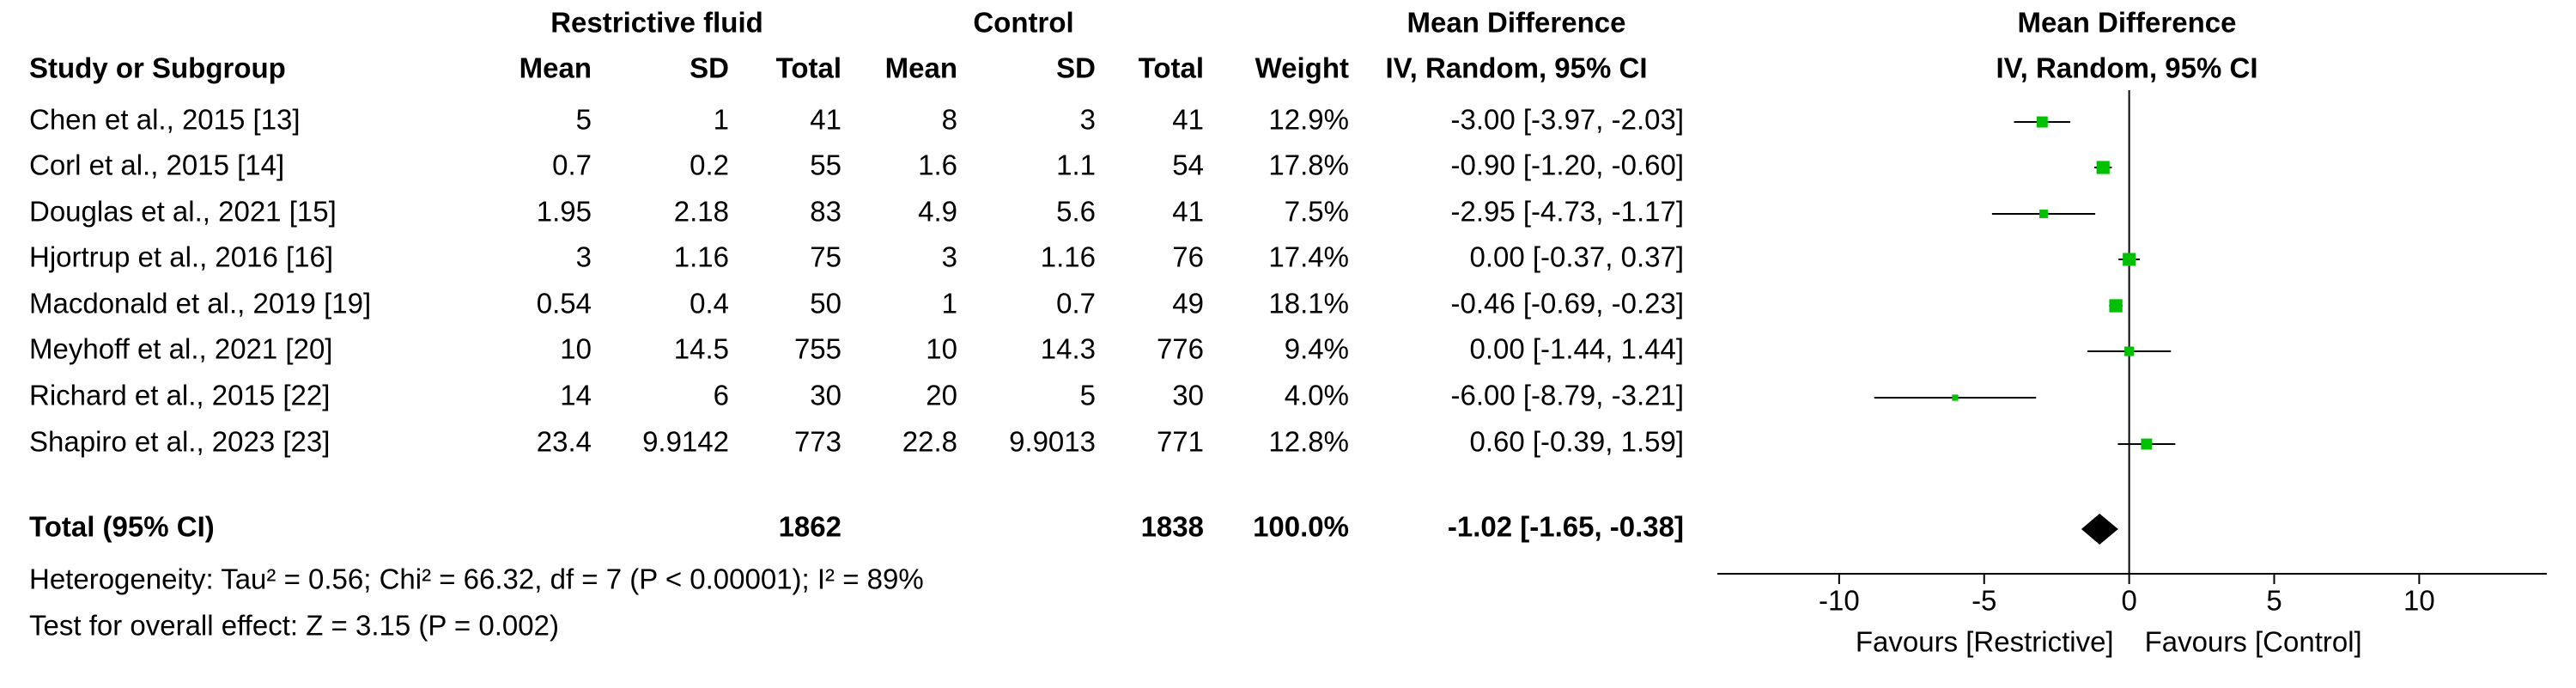  What do you see at coordinates (1568, 212) in the screenshot?
I see `effect-ci: -2.95 [-4.73, -1.17]` at bounding box center [1568, 212].